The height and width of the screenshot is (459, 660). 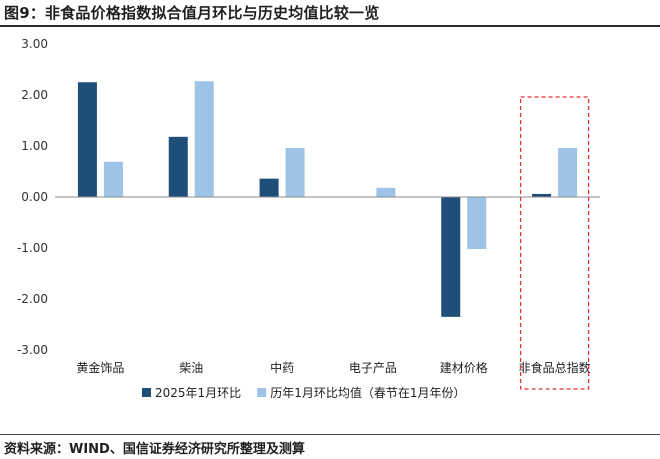 What do you see at coordinates (32, 248) in the screenshot?
I see `y-tick-label: -1.00` at bounding box center [32, 248].